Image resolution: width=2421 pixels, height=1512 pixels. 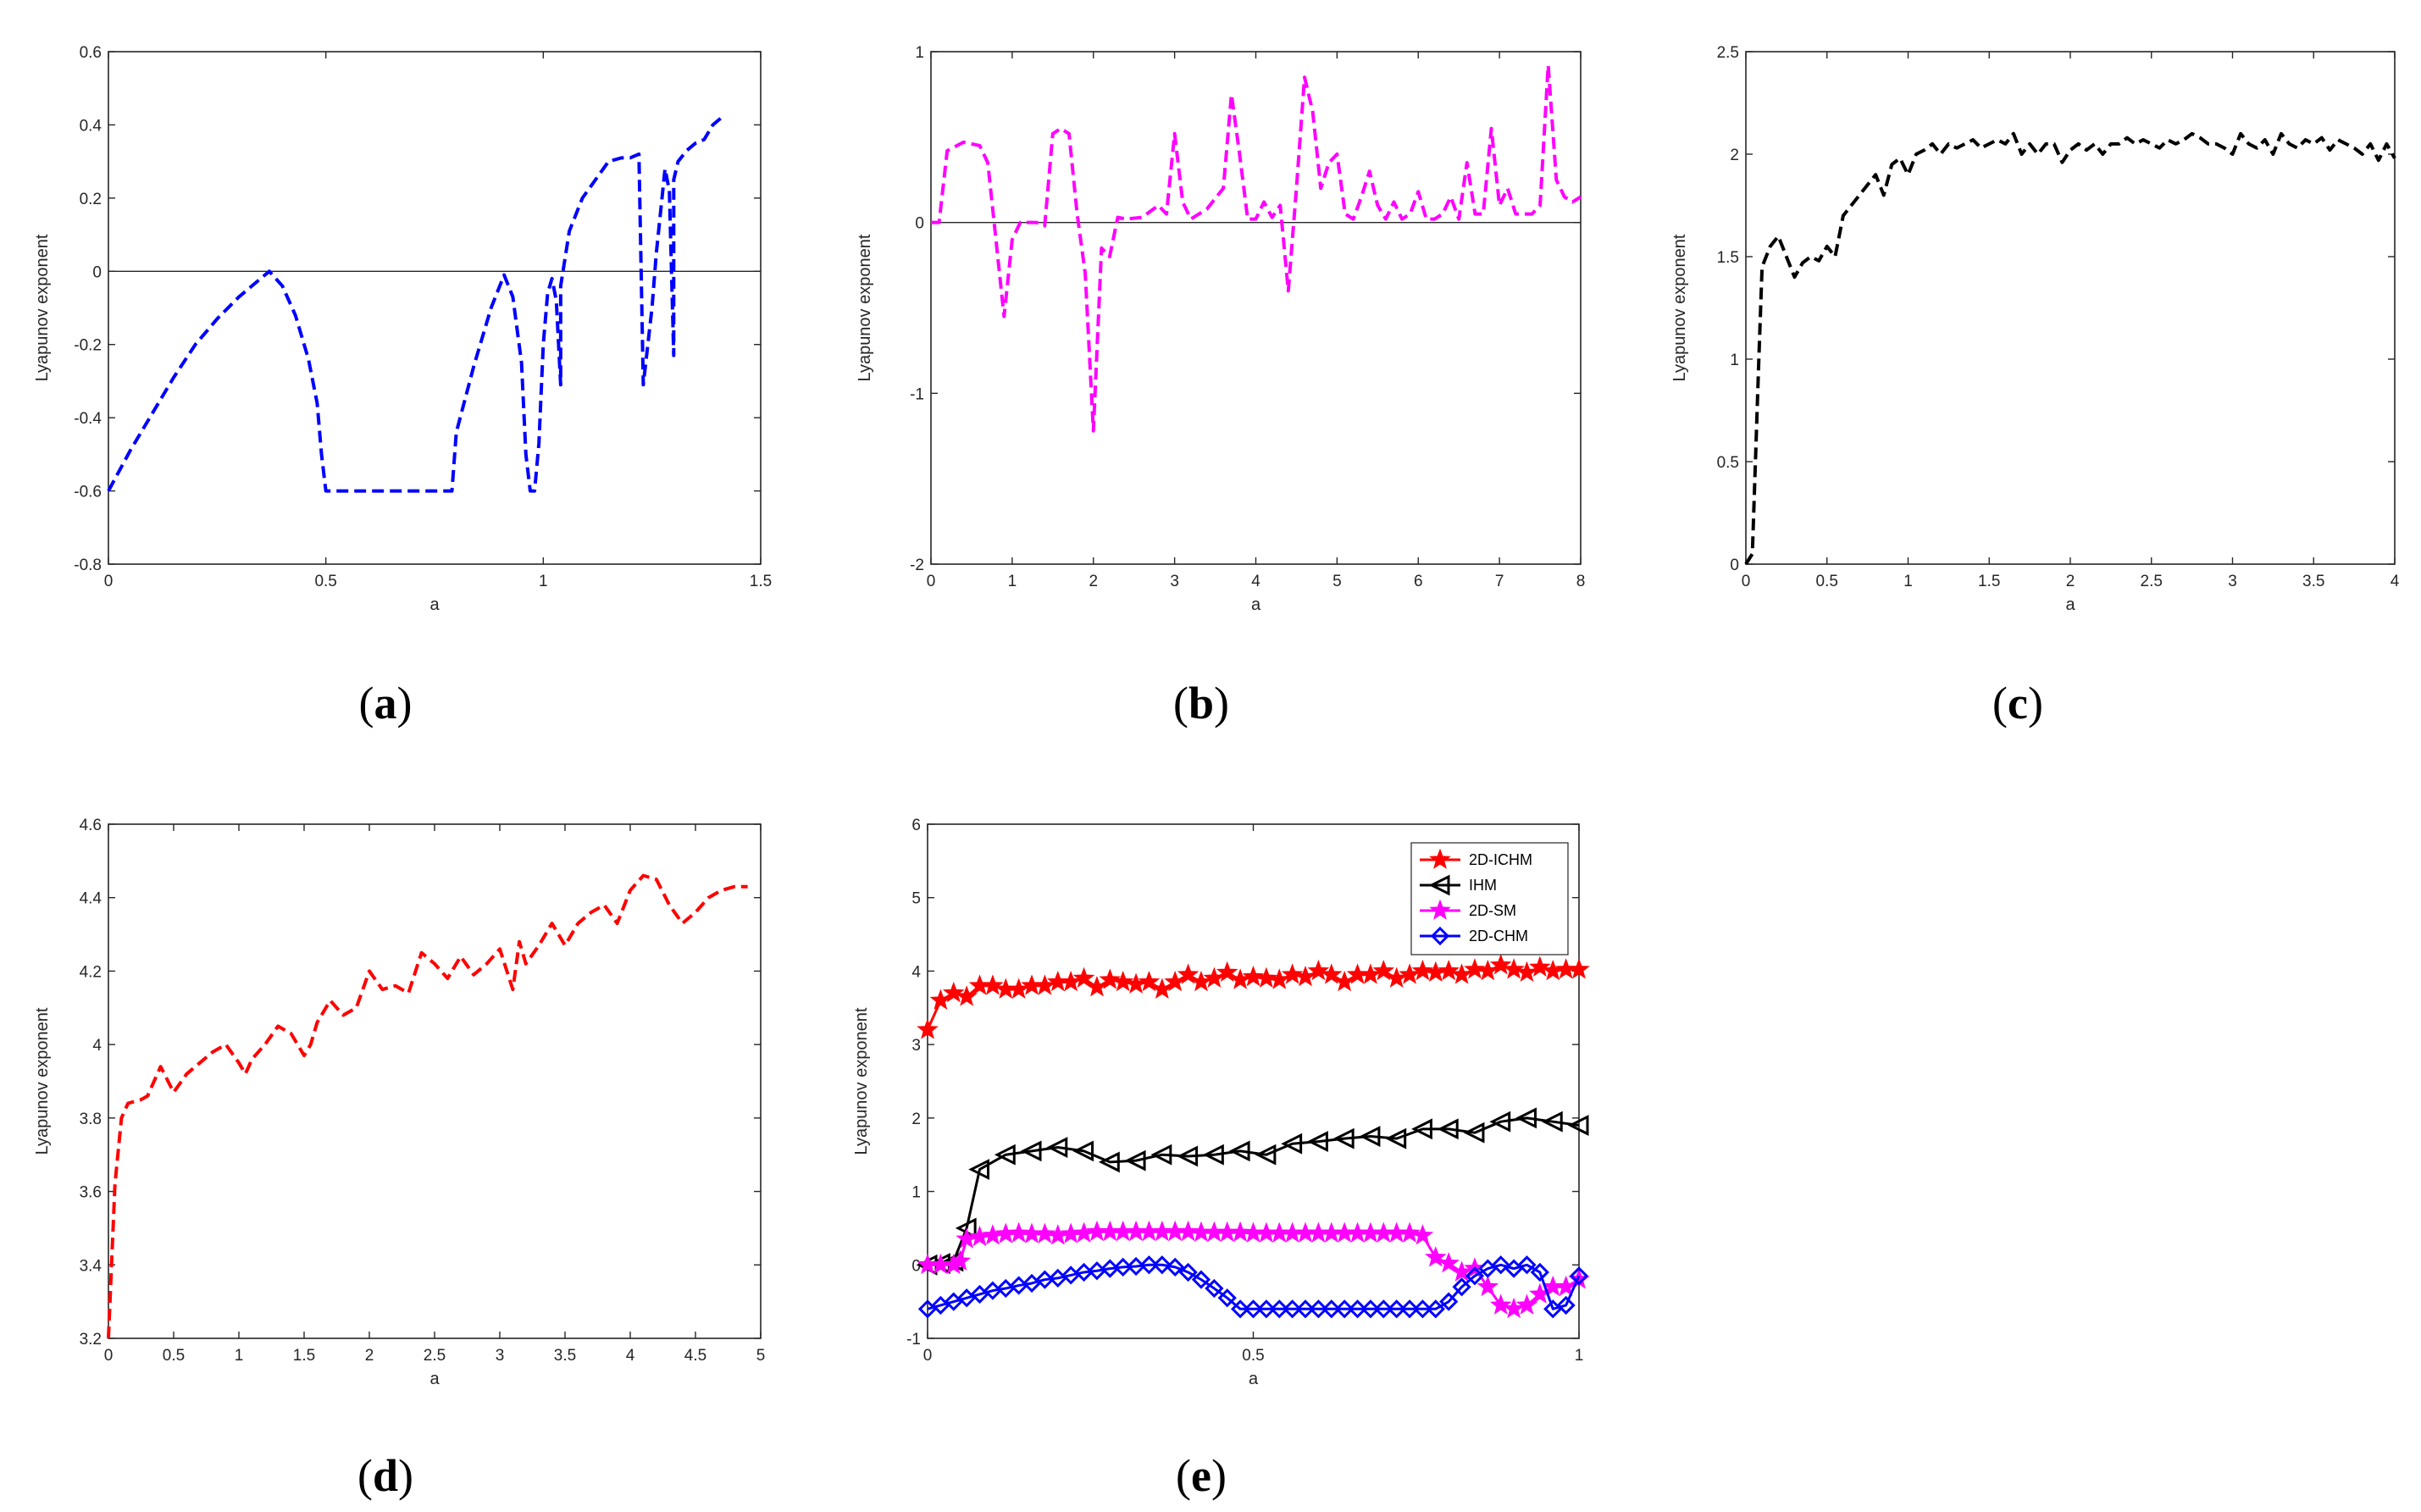 What do you see at coordinates (916, 1266) in the screenshot?
I see `y-tick-label: 0` at bounding box center [916, 1266].